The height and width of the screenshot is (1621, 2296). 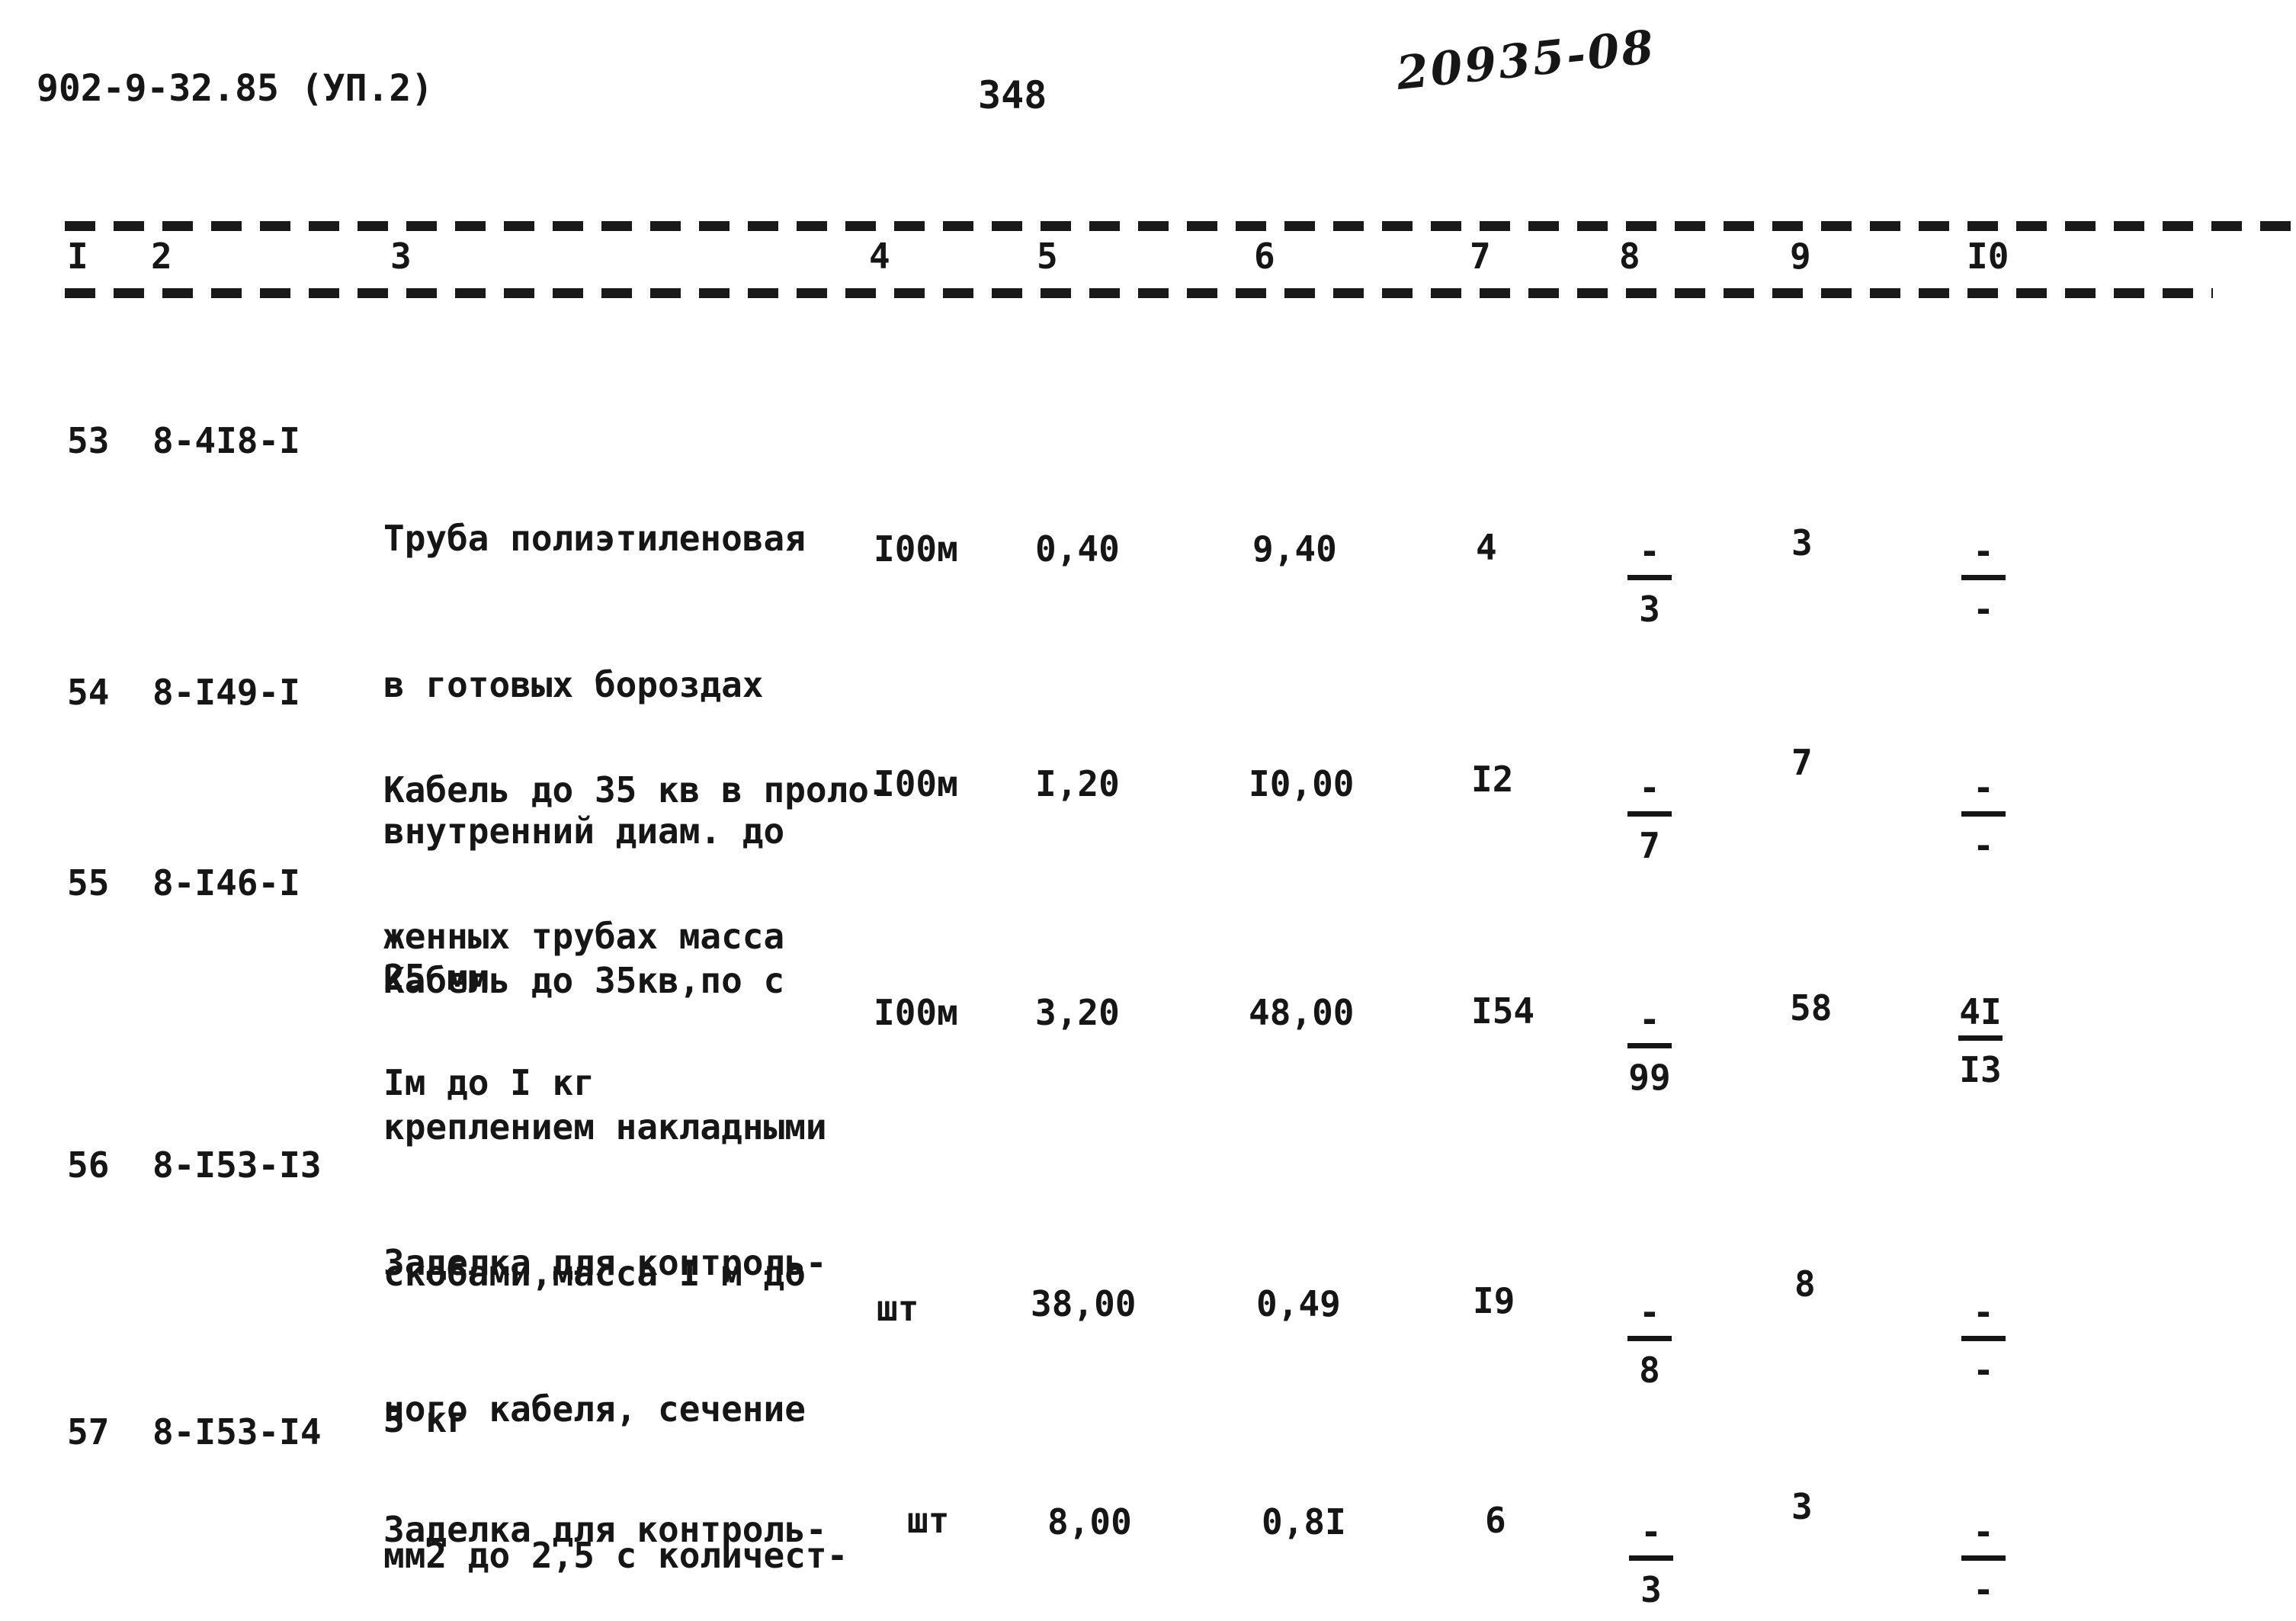 I want to click on row-number-cell: 54, so click(x=88, y=692).